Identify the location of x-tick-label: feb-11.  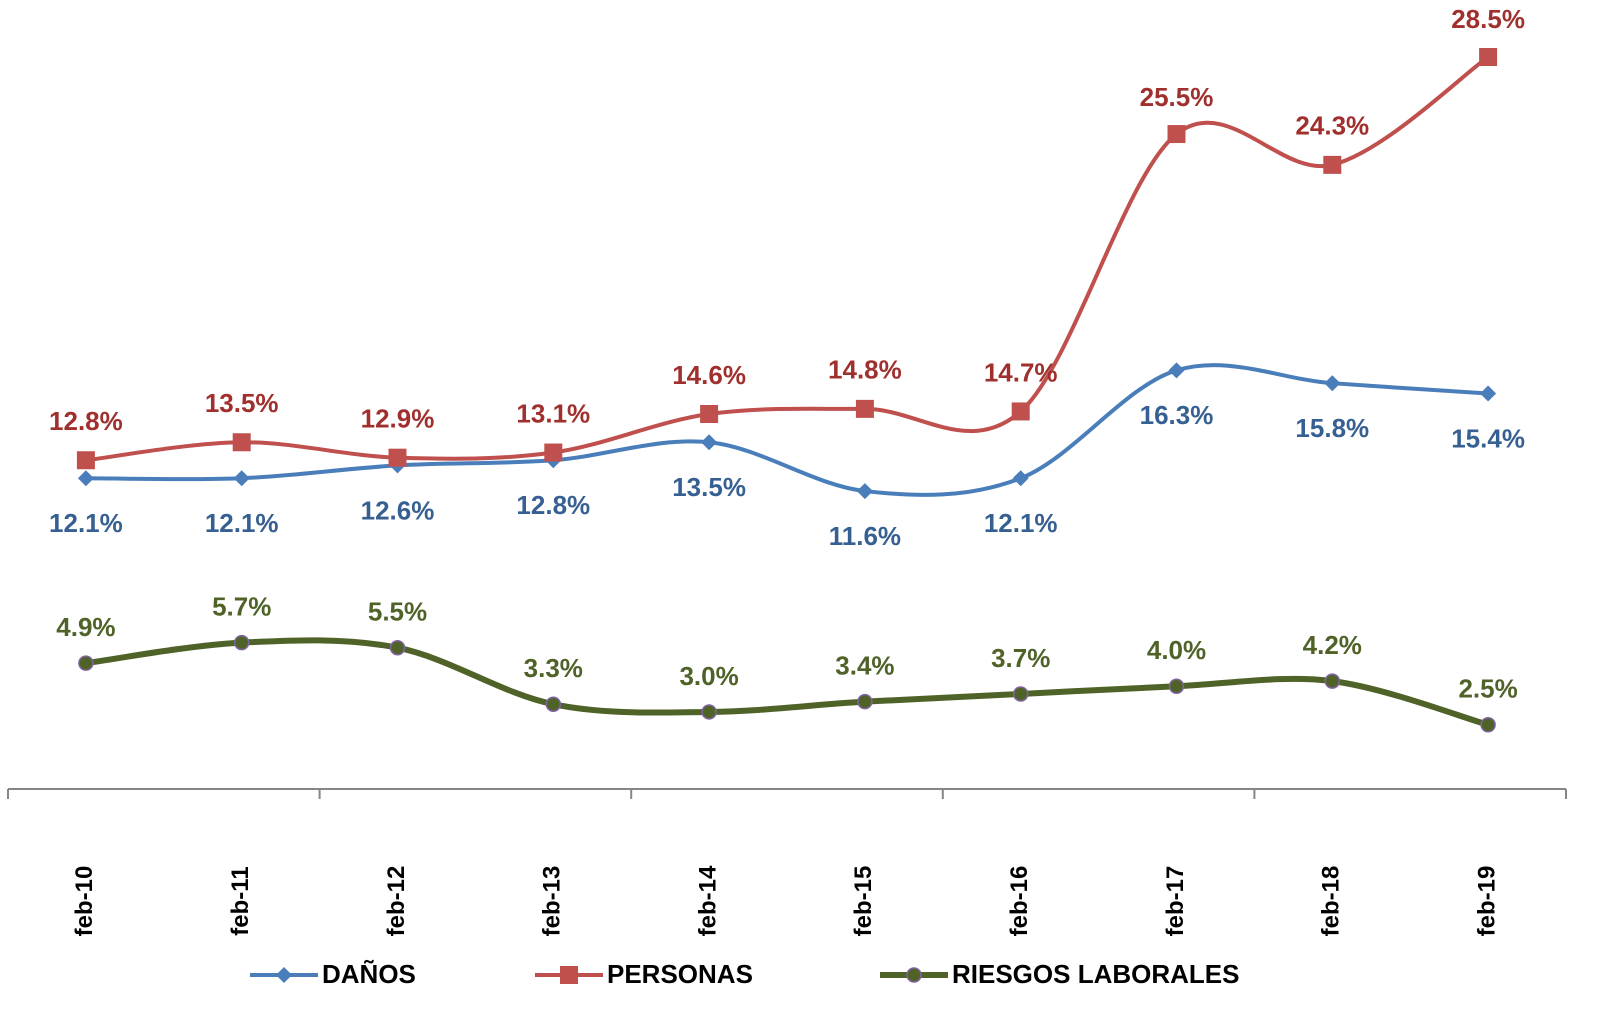
(240, 900).